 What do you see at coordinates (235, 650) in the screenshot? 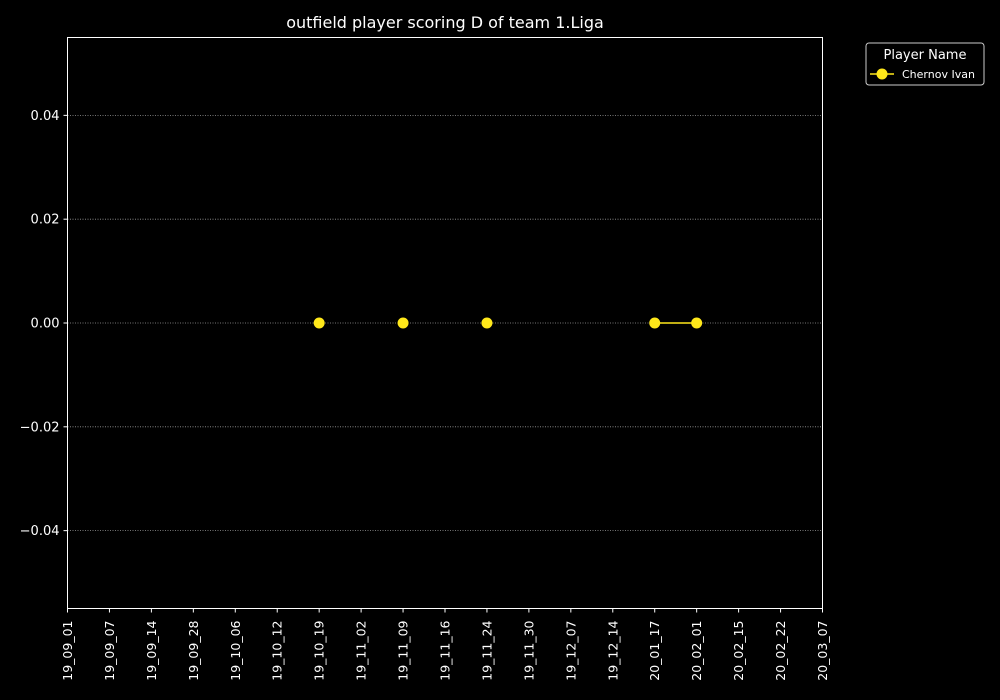
I see `x-tick-label: 19_10_06` at bounding box center [235, 650].